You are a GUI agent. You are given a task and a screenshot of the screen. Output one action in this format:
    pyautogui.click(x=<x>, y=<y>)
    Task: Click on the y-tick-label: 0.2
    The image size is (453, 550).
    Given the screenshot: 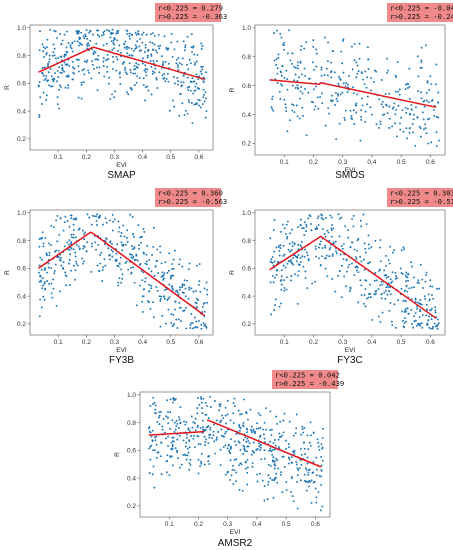 What is the action you would take?
    pyautogui.click(x=131, y=506)
    